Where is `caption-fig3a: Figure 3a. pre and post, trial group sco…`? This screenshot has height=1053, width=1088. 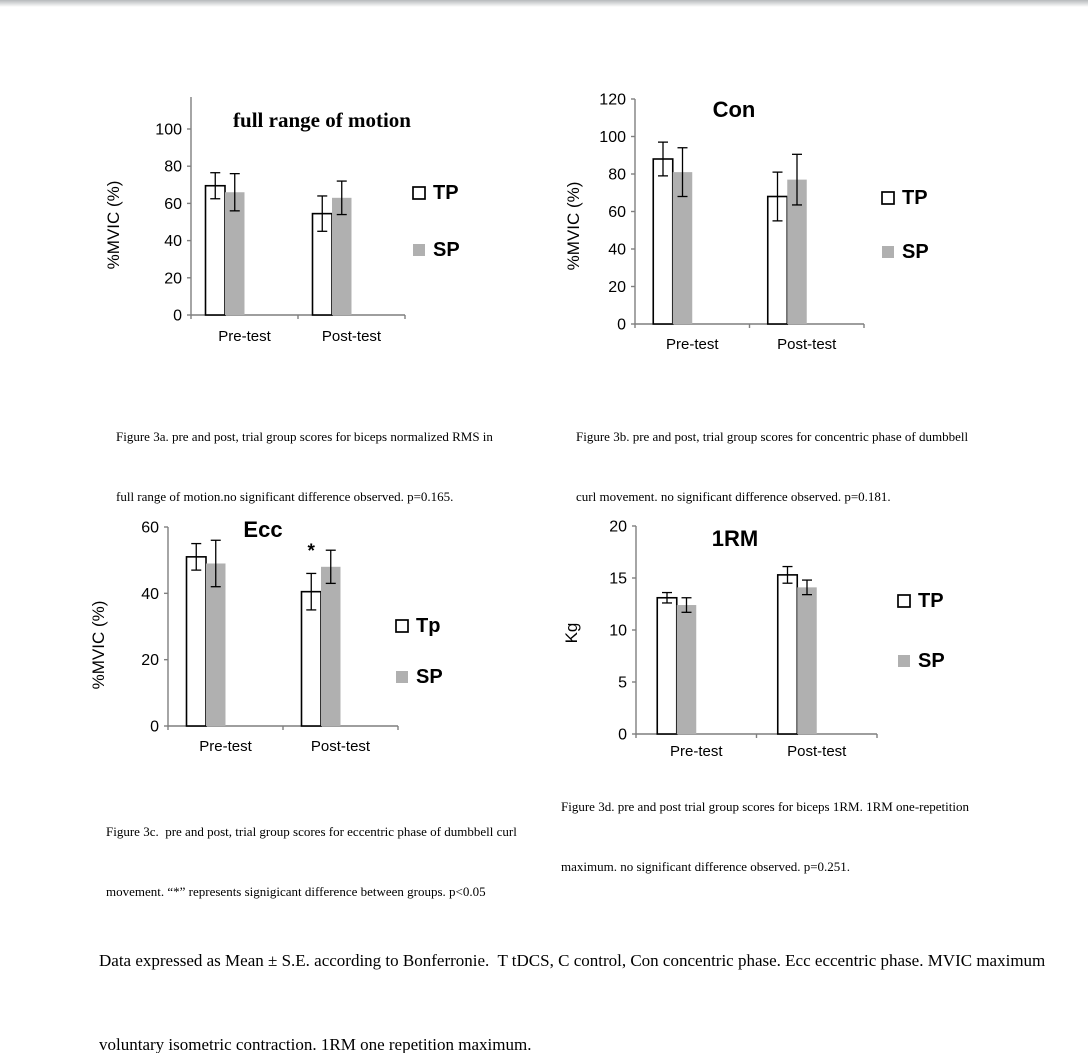 caption-fig3a: Figure 3a. pre and post, trial group sco… is located at coordinates (298, 467).